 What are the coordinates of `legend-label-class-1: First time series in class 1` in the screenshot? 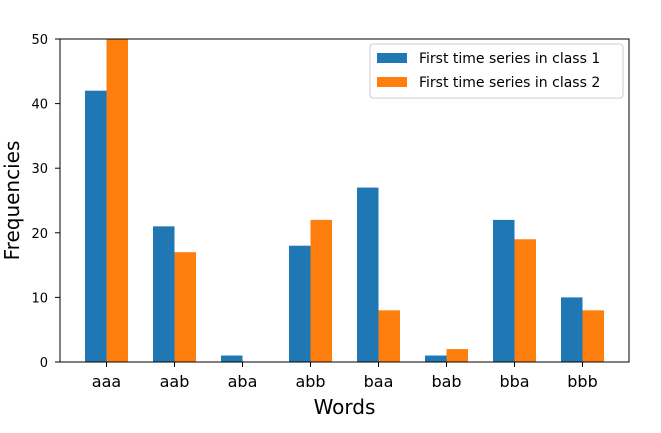 It's located at (509, 59).